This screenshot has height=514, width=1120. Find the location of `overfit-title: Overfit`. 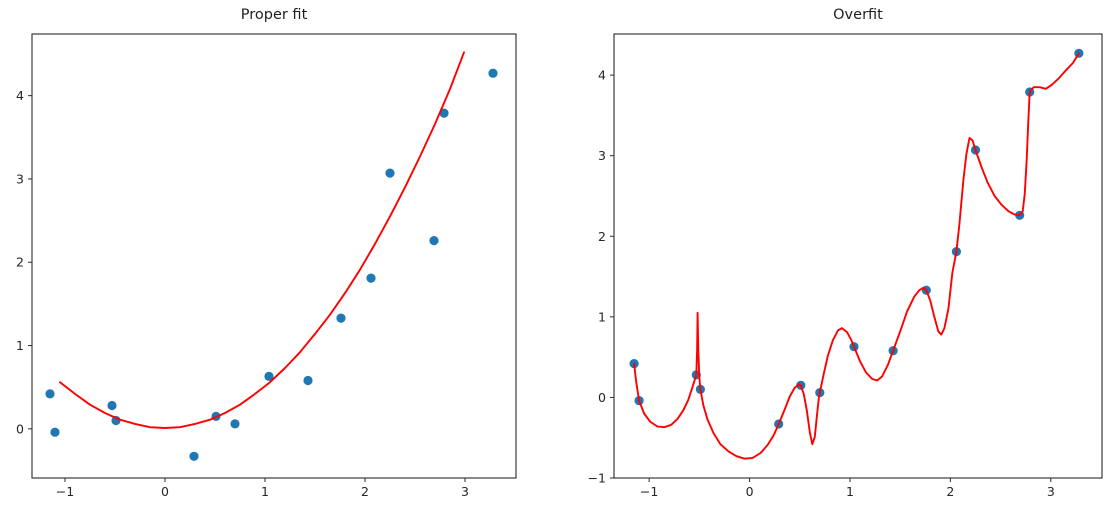

overfit-title: Overfit is located at coordinates (858, 15).